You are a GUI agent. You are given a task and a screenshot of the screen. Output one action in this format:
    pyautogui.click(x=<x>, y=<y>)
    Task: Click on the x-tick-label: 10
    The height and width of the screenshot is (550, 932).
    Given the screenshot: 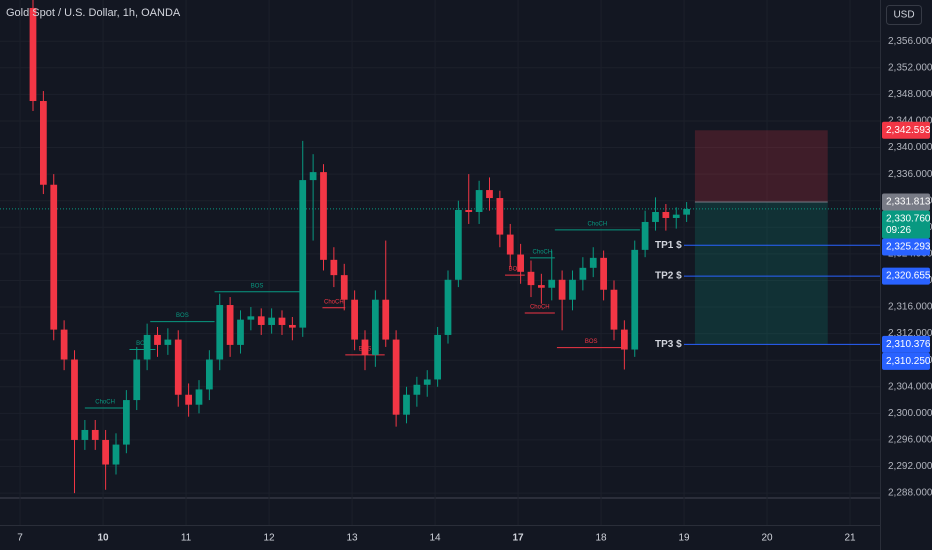 What is the action you would take?
    pyautogui.click(x=103, y=538)
    